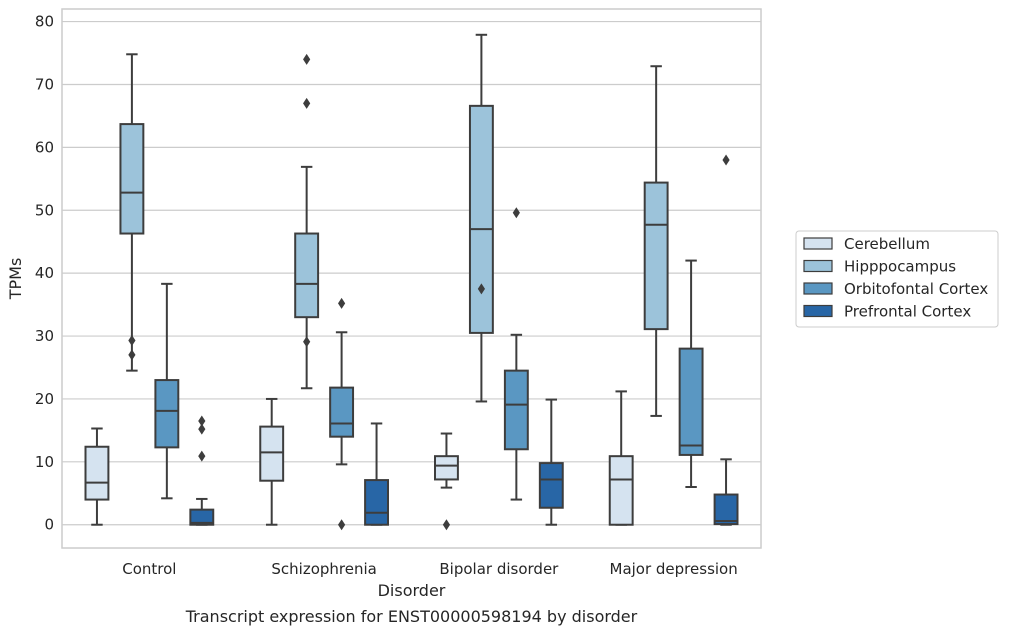 The image size is (1009, 634). Describe the element at coordinates (44, 462) in the screenshot. I see `y-tick-label: 10` at that location.